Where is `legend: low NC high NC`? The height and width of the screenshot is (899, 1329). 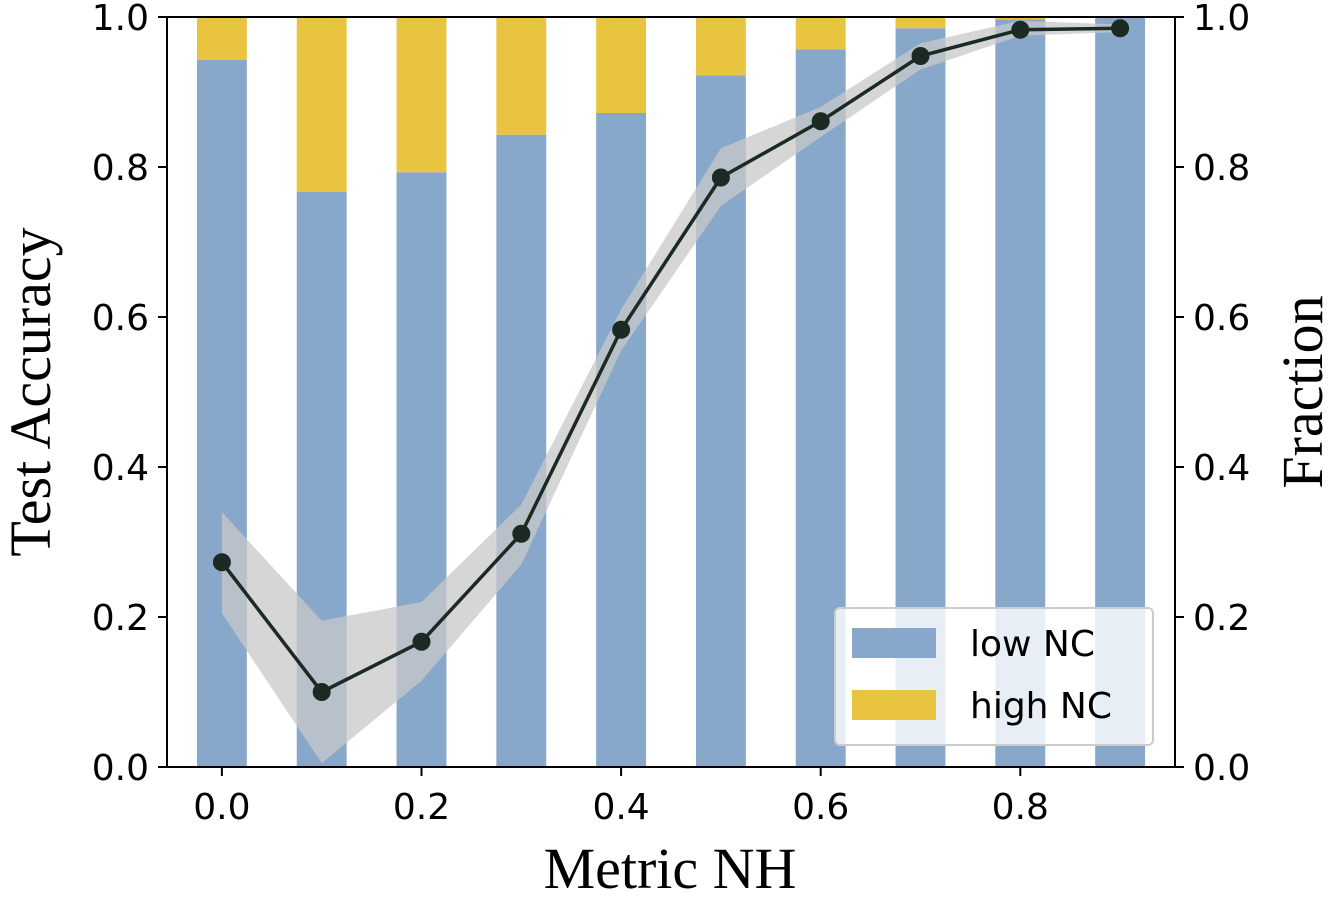 legend: low NC high NC is located at coordinates (994, 676).